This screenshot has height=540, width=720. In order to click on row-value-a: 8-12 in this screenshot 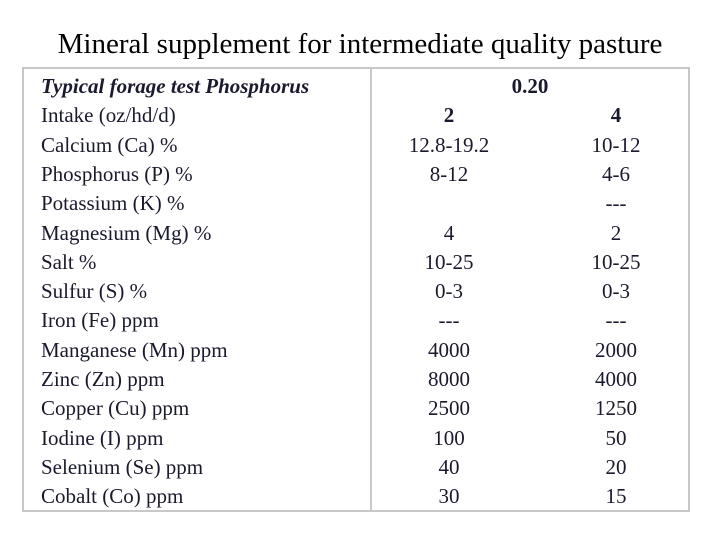, I will do `click(449, 174)`.